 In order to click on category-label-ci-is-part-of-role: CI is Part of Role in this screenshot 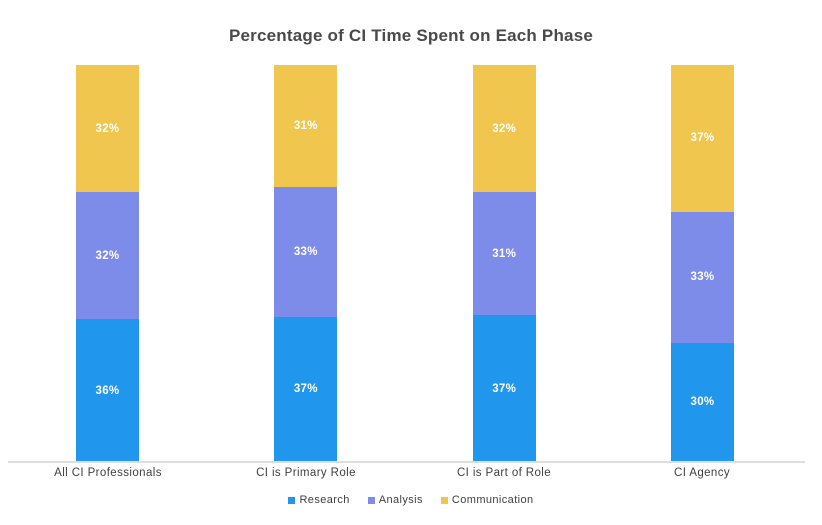, I will do `click(504, 473)`.